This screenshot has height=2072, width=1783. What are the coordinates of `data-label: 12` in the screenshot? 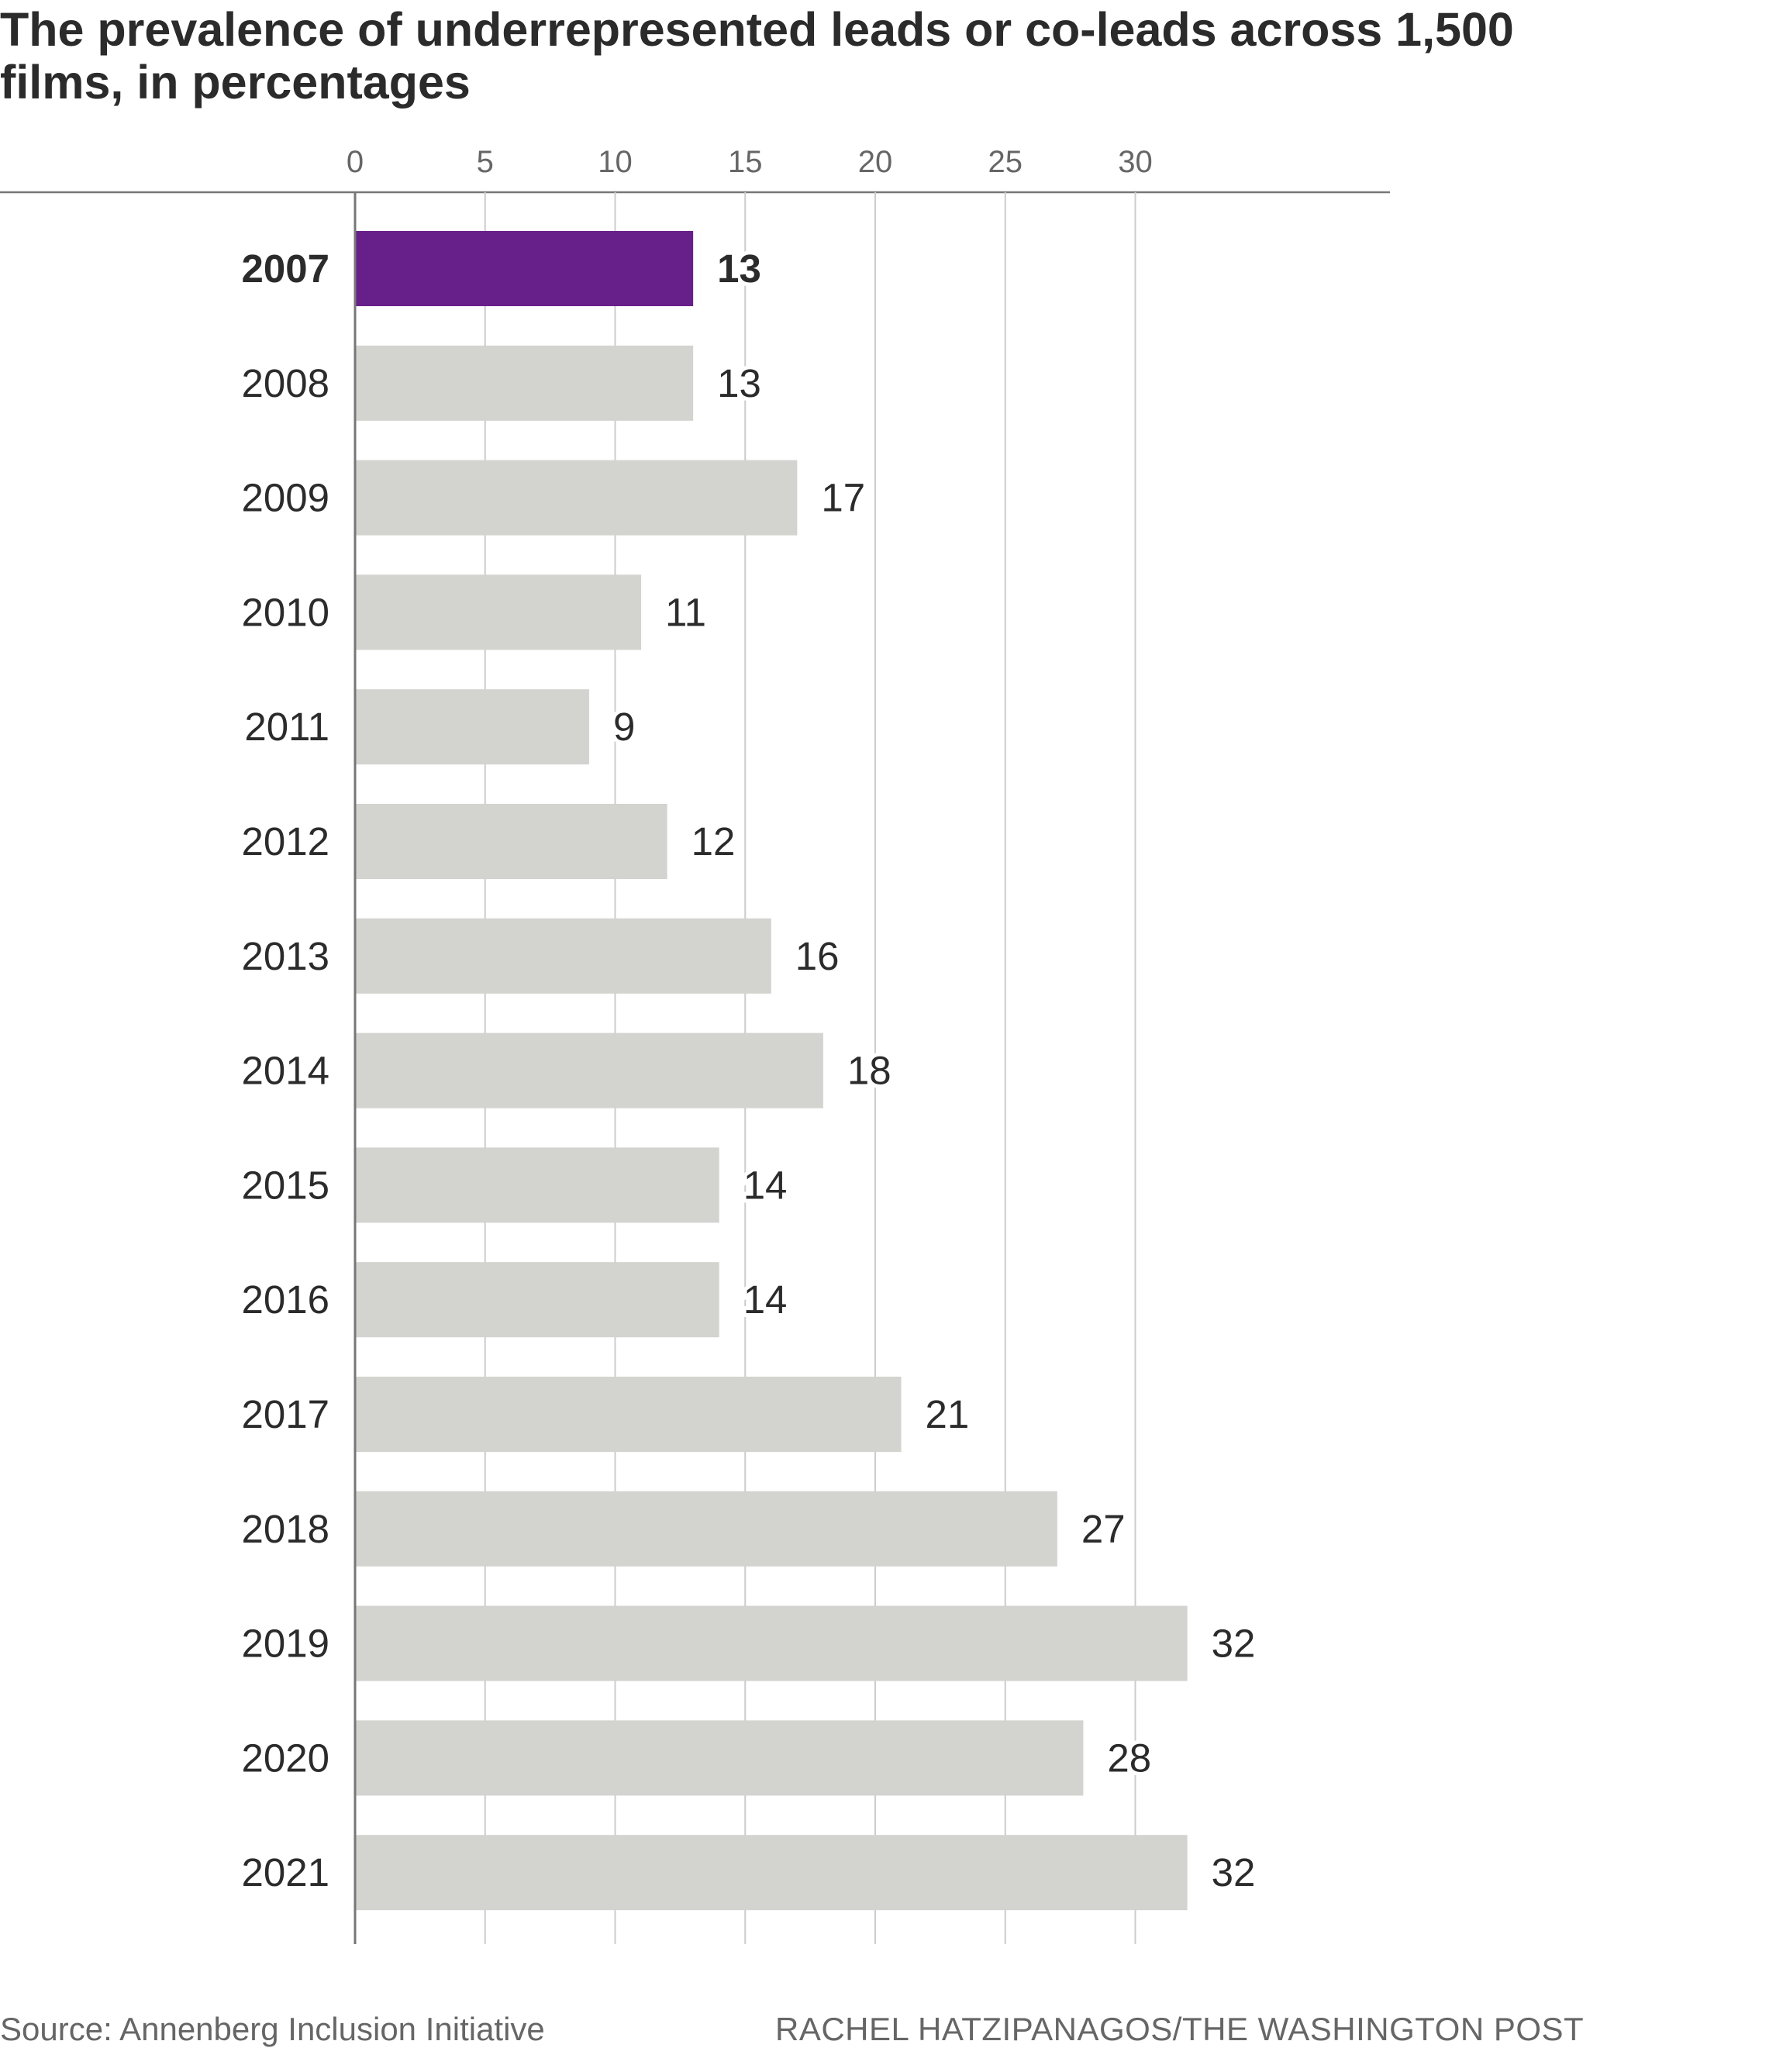 It's located at (713, 841).